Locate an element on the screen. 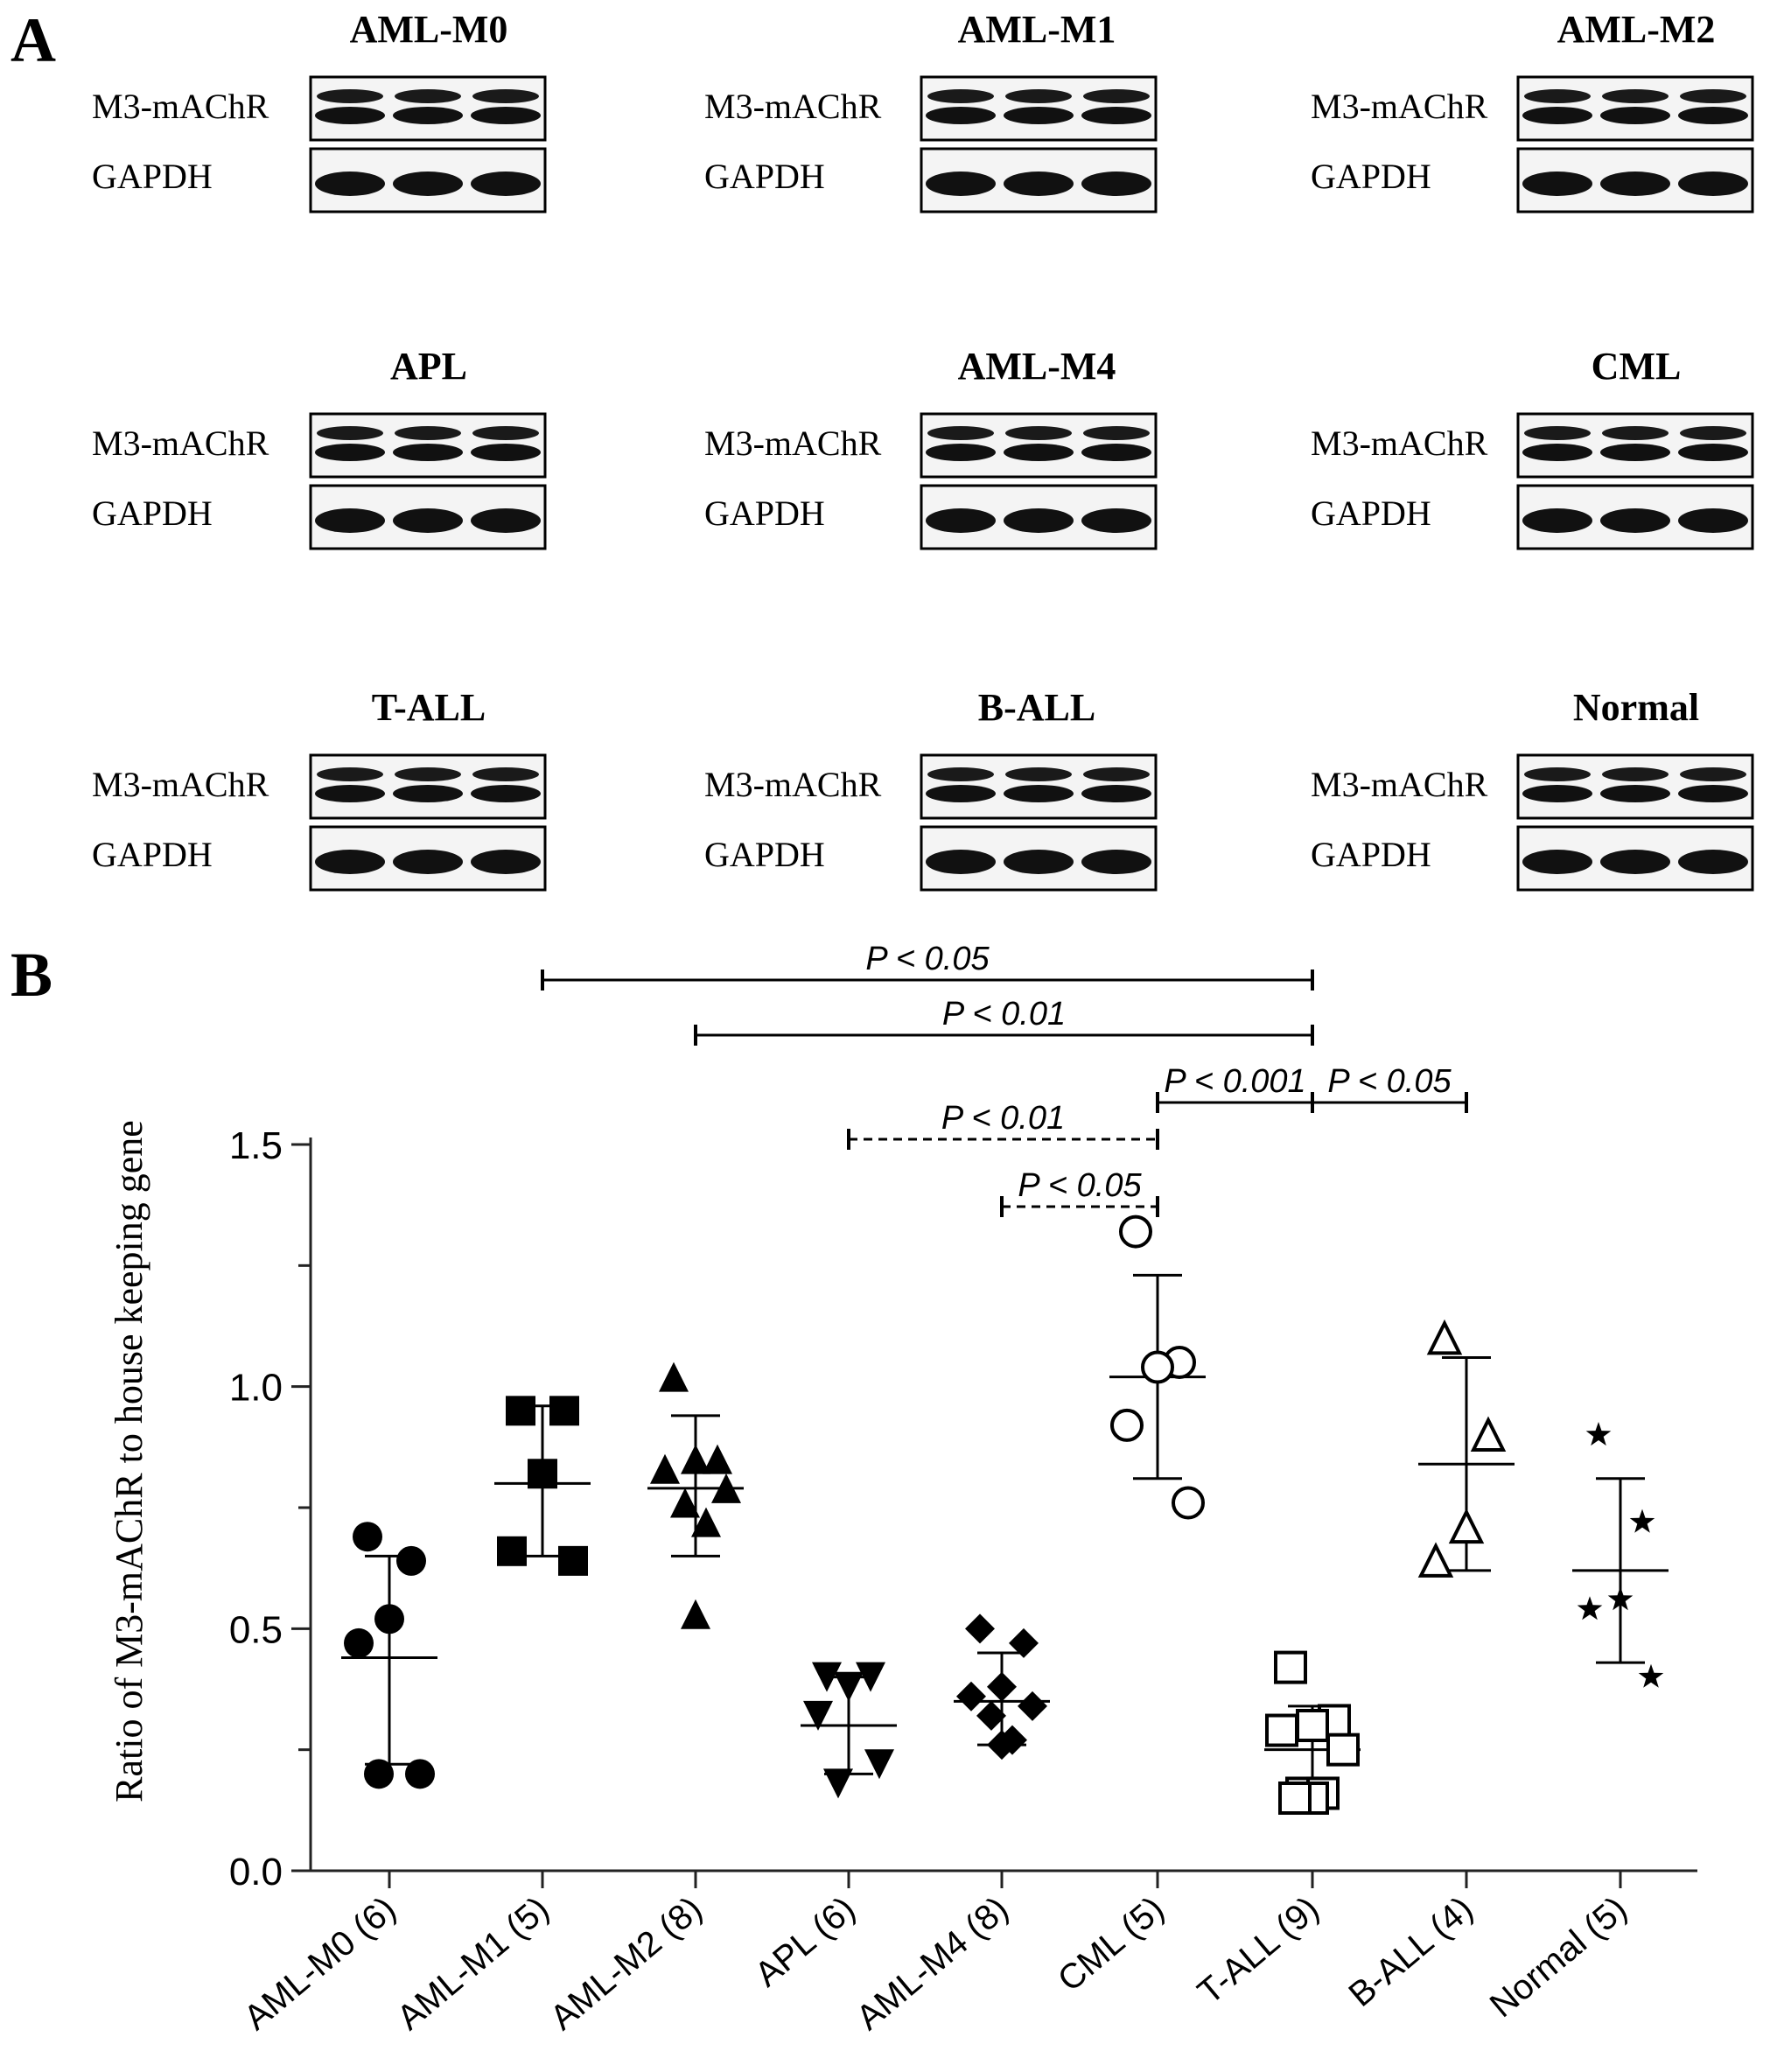  x-tick-label: AML-M2 (8) is located at coordinates (626, 1963).